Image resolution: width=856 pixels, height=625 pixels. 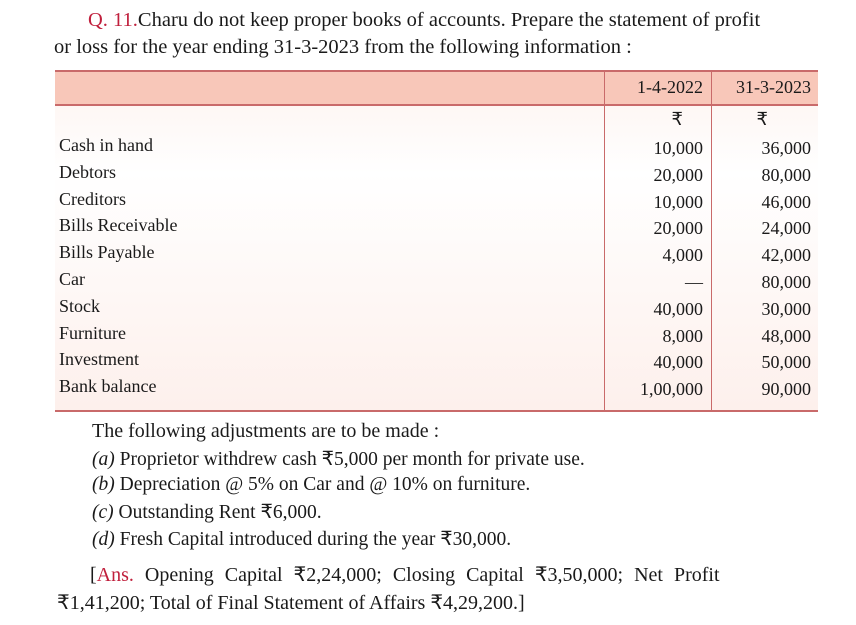 What do you see at coordinates (118, 225) in the screenshot?
I see `row-label: Bills Receivable` at bounding box center [118, 225].